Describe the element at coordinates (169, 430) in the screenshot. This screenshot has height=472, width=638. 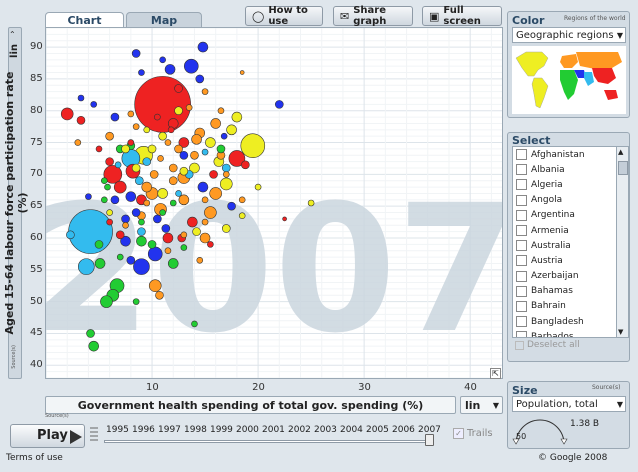
I see `timeline-year: 1997` at that location.